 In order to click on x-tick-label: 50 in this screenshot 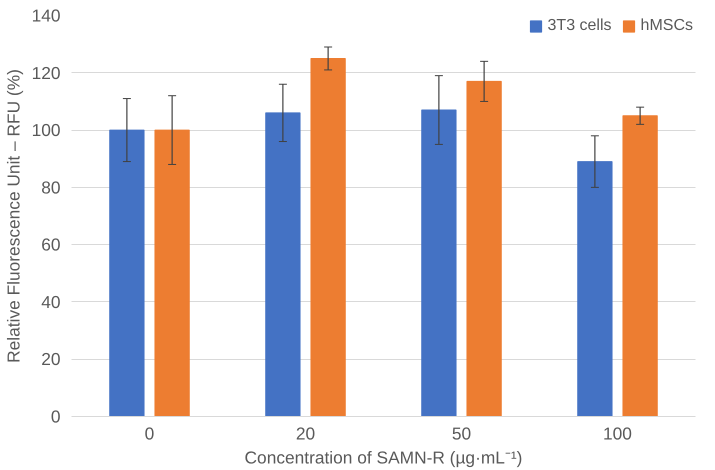, I will do `click(462, 434)`.